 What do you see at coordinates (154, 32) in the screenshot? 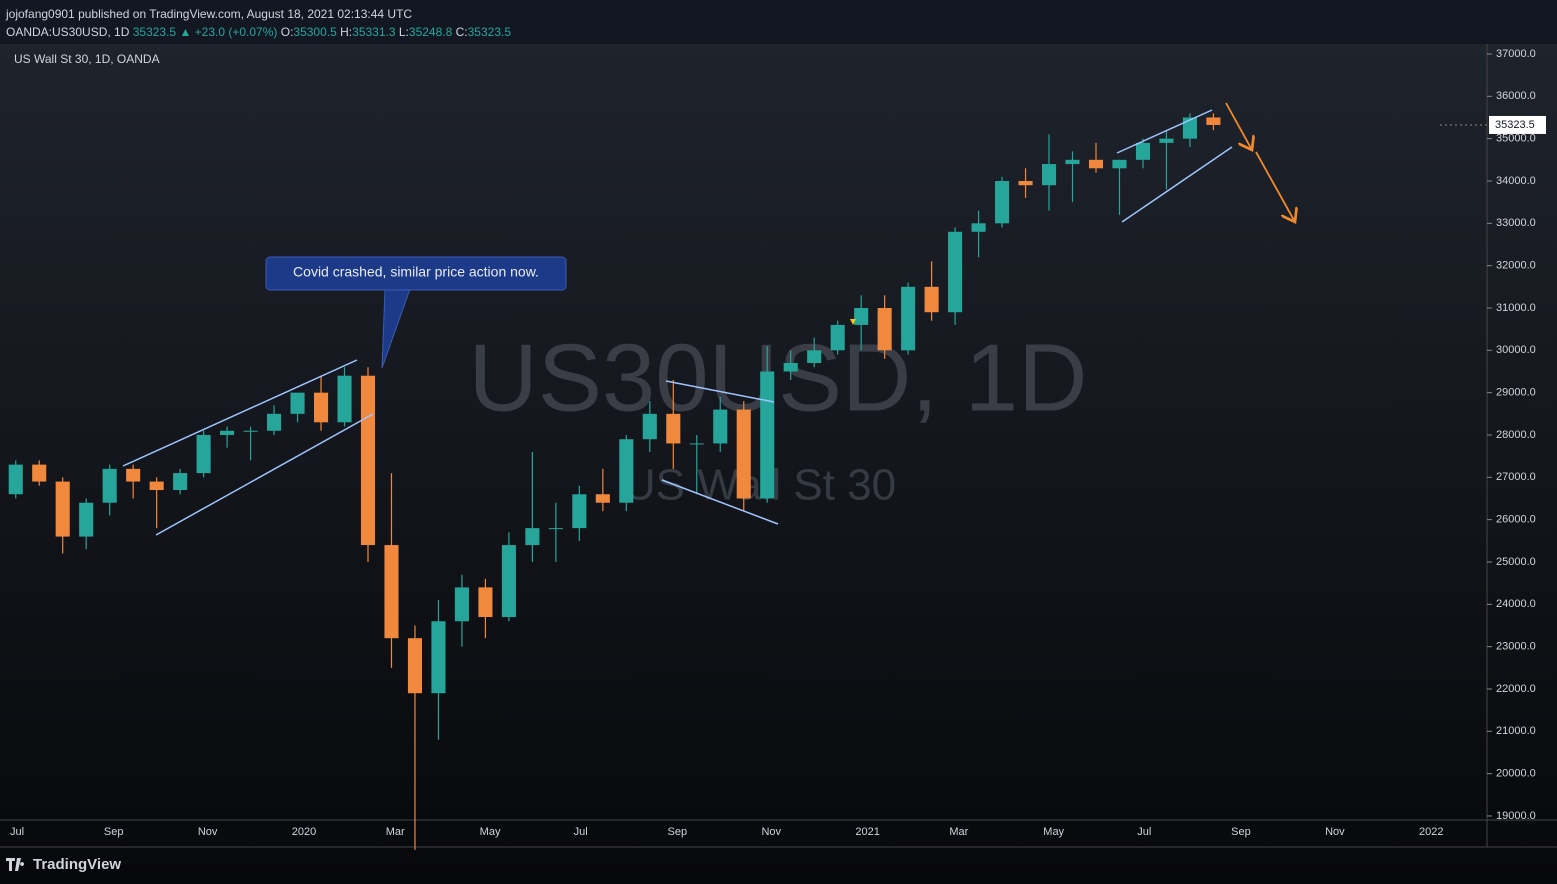
I see `last: 35323.5` at bounding box center [154, 32].